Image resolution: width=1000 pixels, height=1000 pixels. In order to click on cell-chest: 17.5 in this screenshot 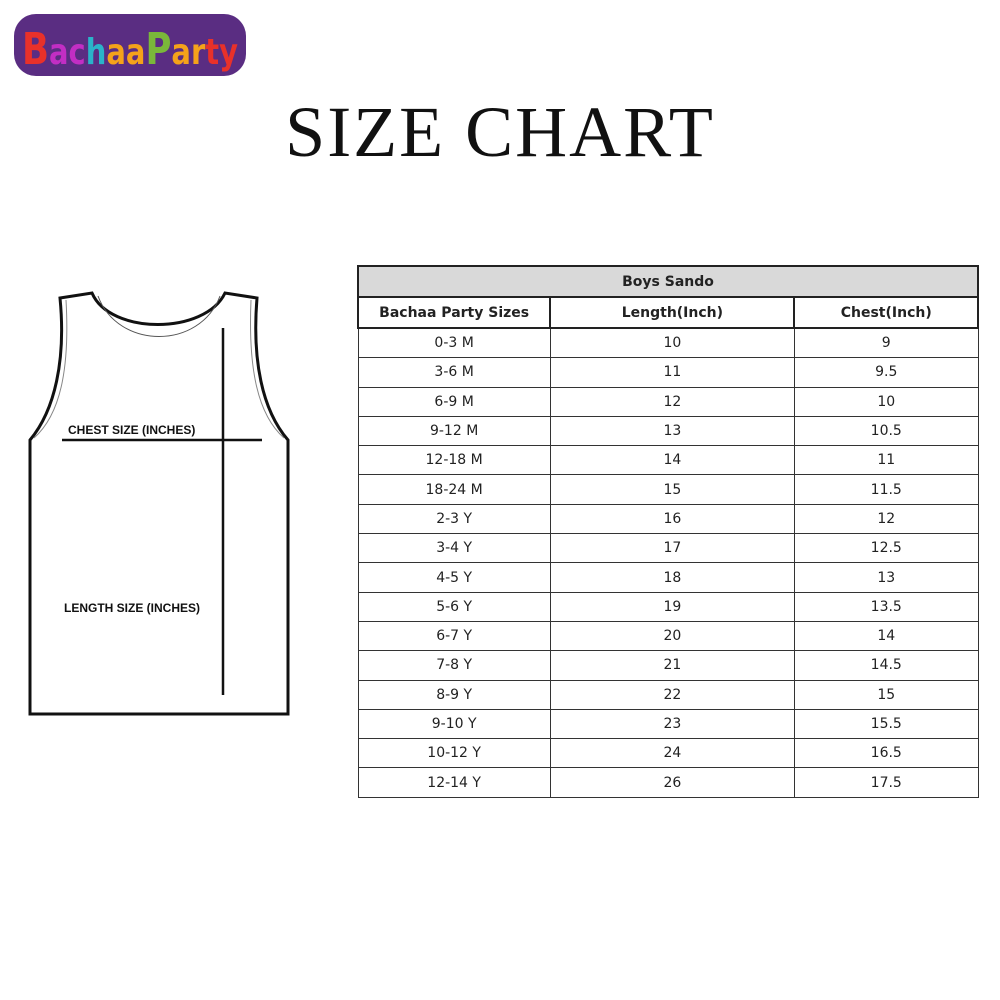, I will do `click(886, 782)`.